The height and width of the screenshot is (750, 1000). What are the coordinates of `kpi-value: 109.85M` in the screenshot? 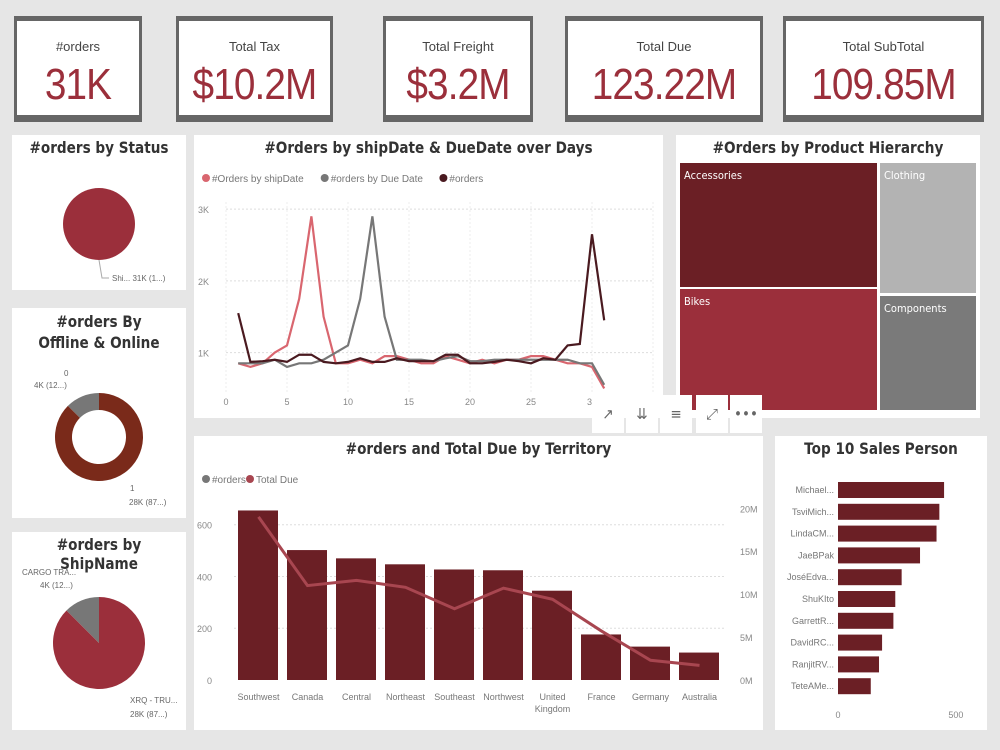 It's located at (883, 84).